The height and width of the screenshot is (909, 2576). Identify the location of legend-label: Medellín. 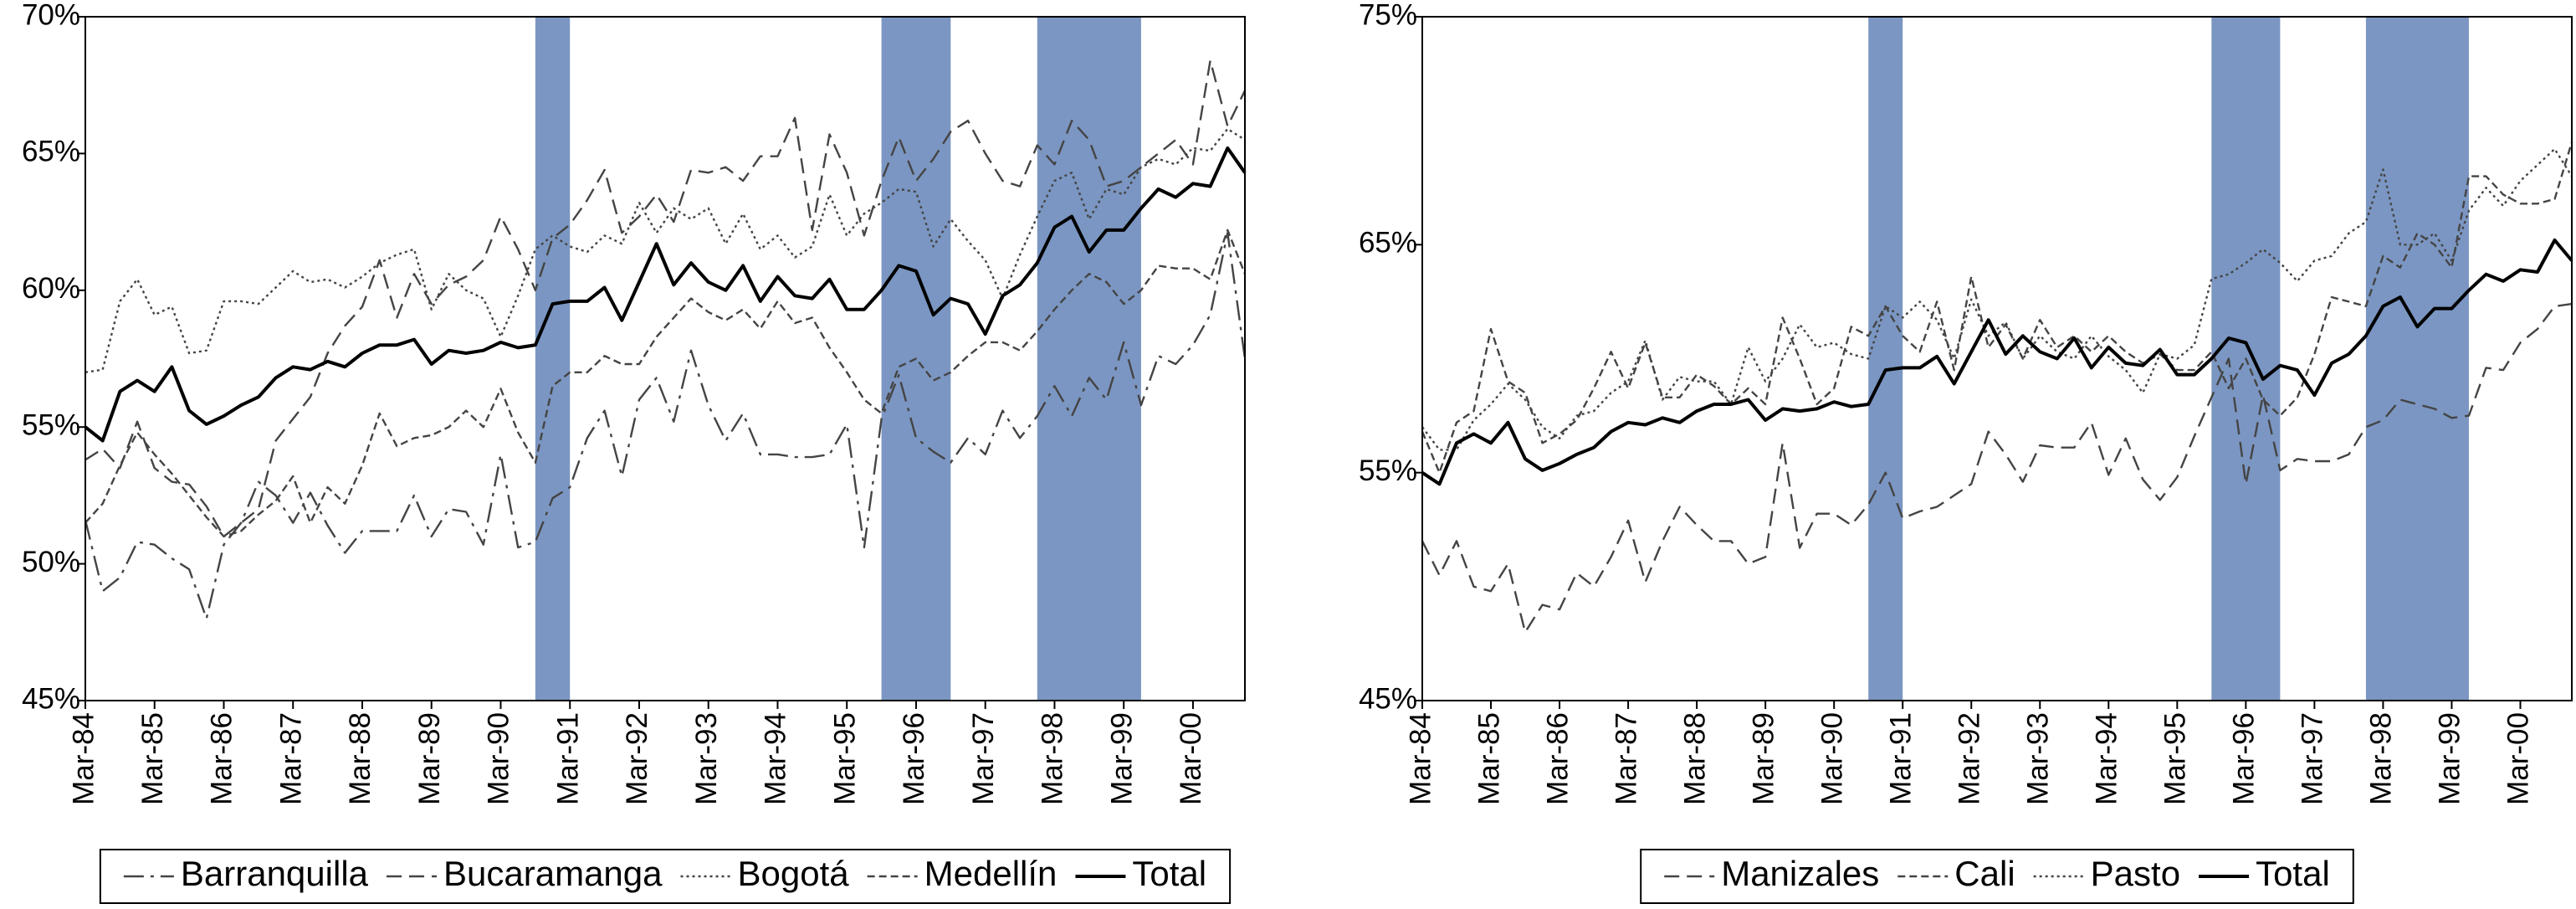
(991, 873).